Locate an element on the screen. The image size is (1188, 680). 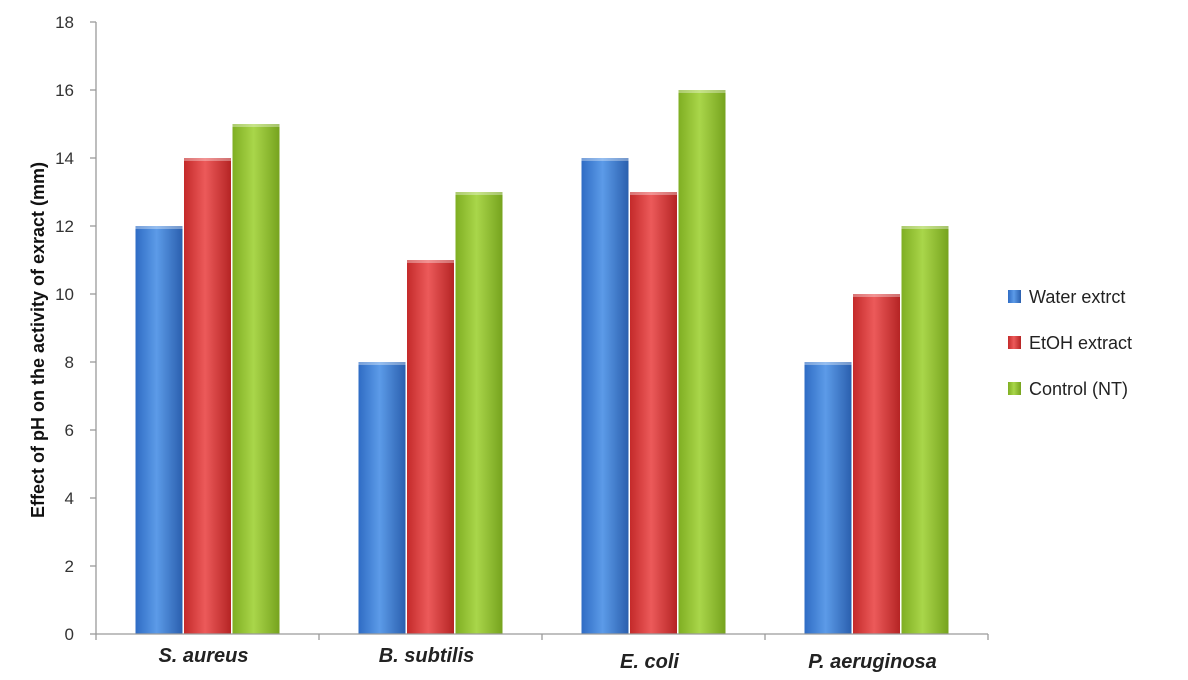
bar-control-nt--3 is located at coordinates (925, 430).